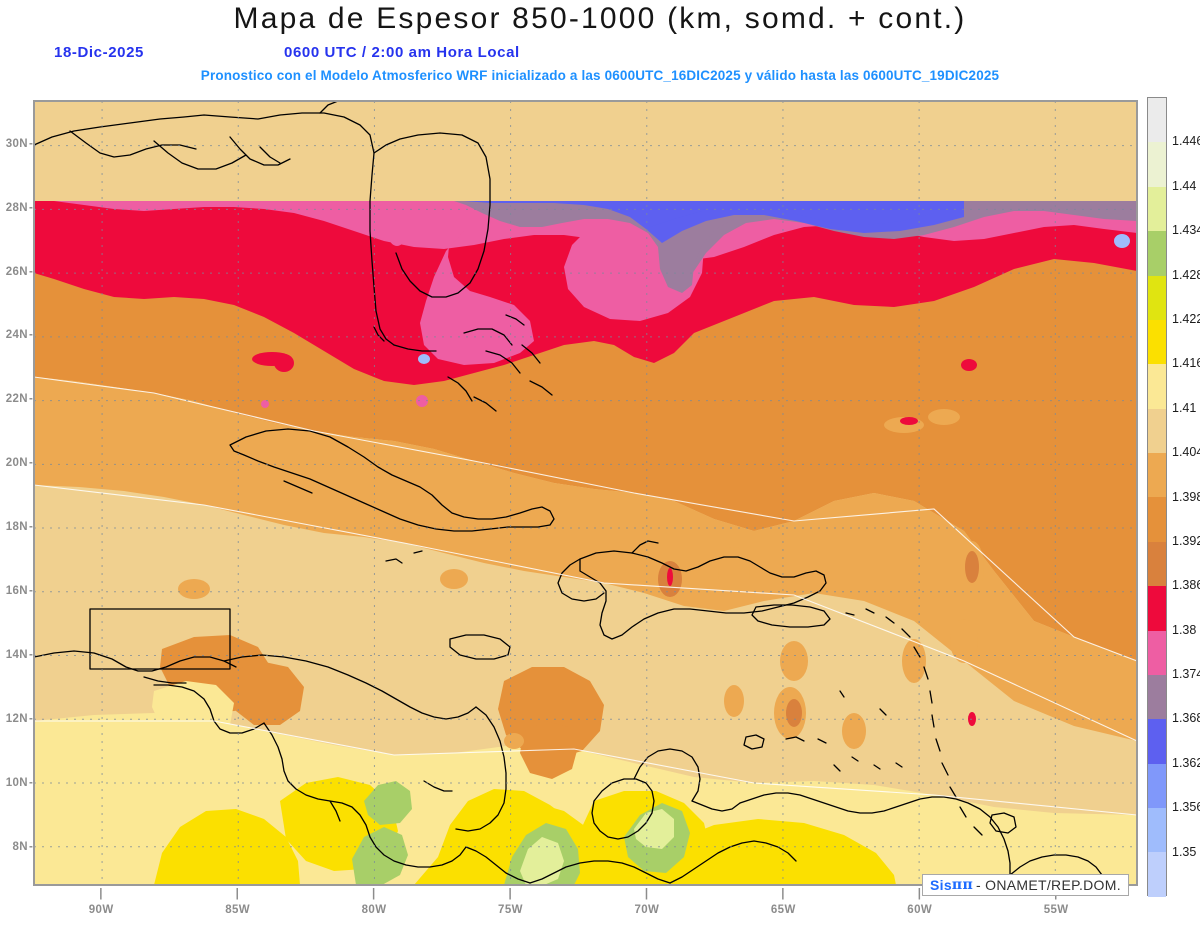 The image size is (1200, 927). I want to click on colorbar-tick-label: 1.368, so click(1186, 718).